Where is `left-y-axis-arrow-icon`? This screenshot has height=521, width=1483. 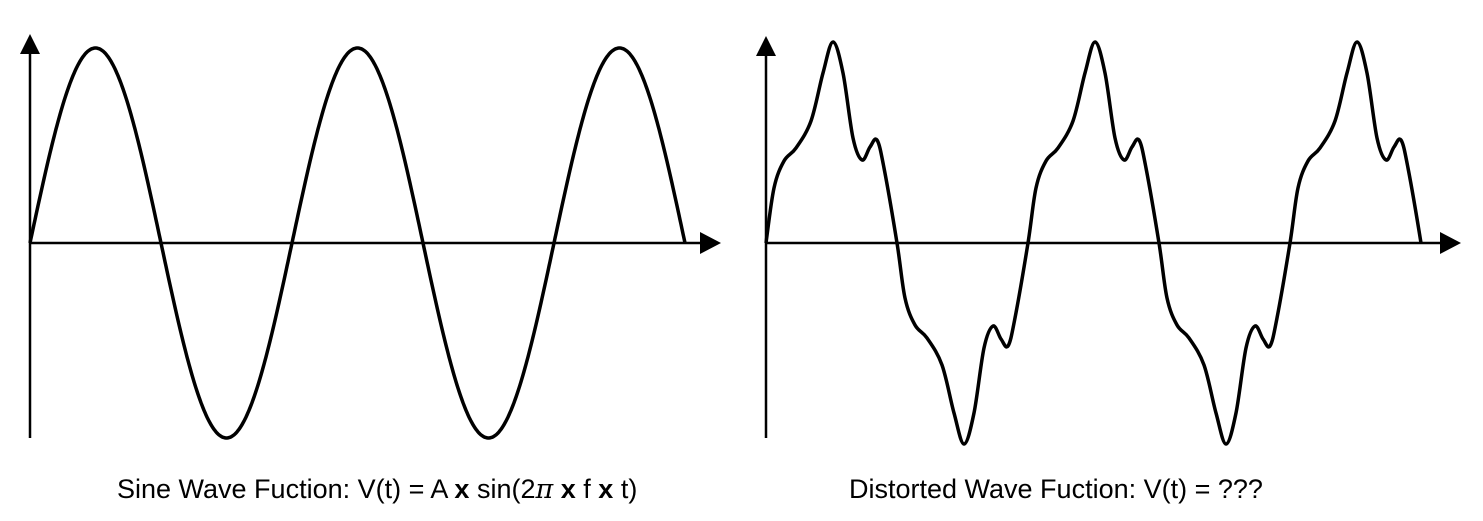 left-y-axis-arrow-icon is located at coordinates (30, 44).